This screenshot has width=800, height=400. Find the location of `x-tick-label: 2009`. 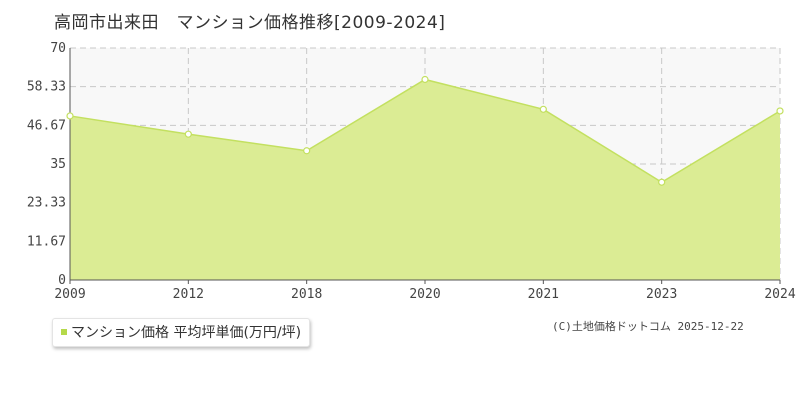

x-tick-label: 2009 is located at coordinates (69, 294).